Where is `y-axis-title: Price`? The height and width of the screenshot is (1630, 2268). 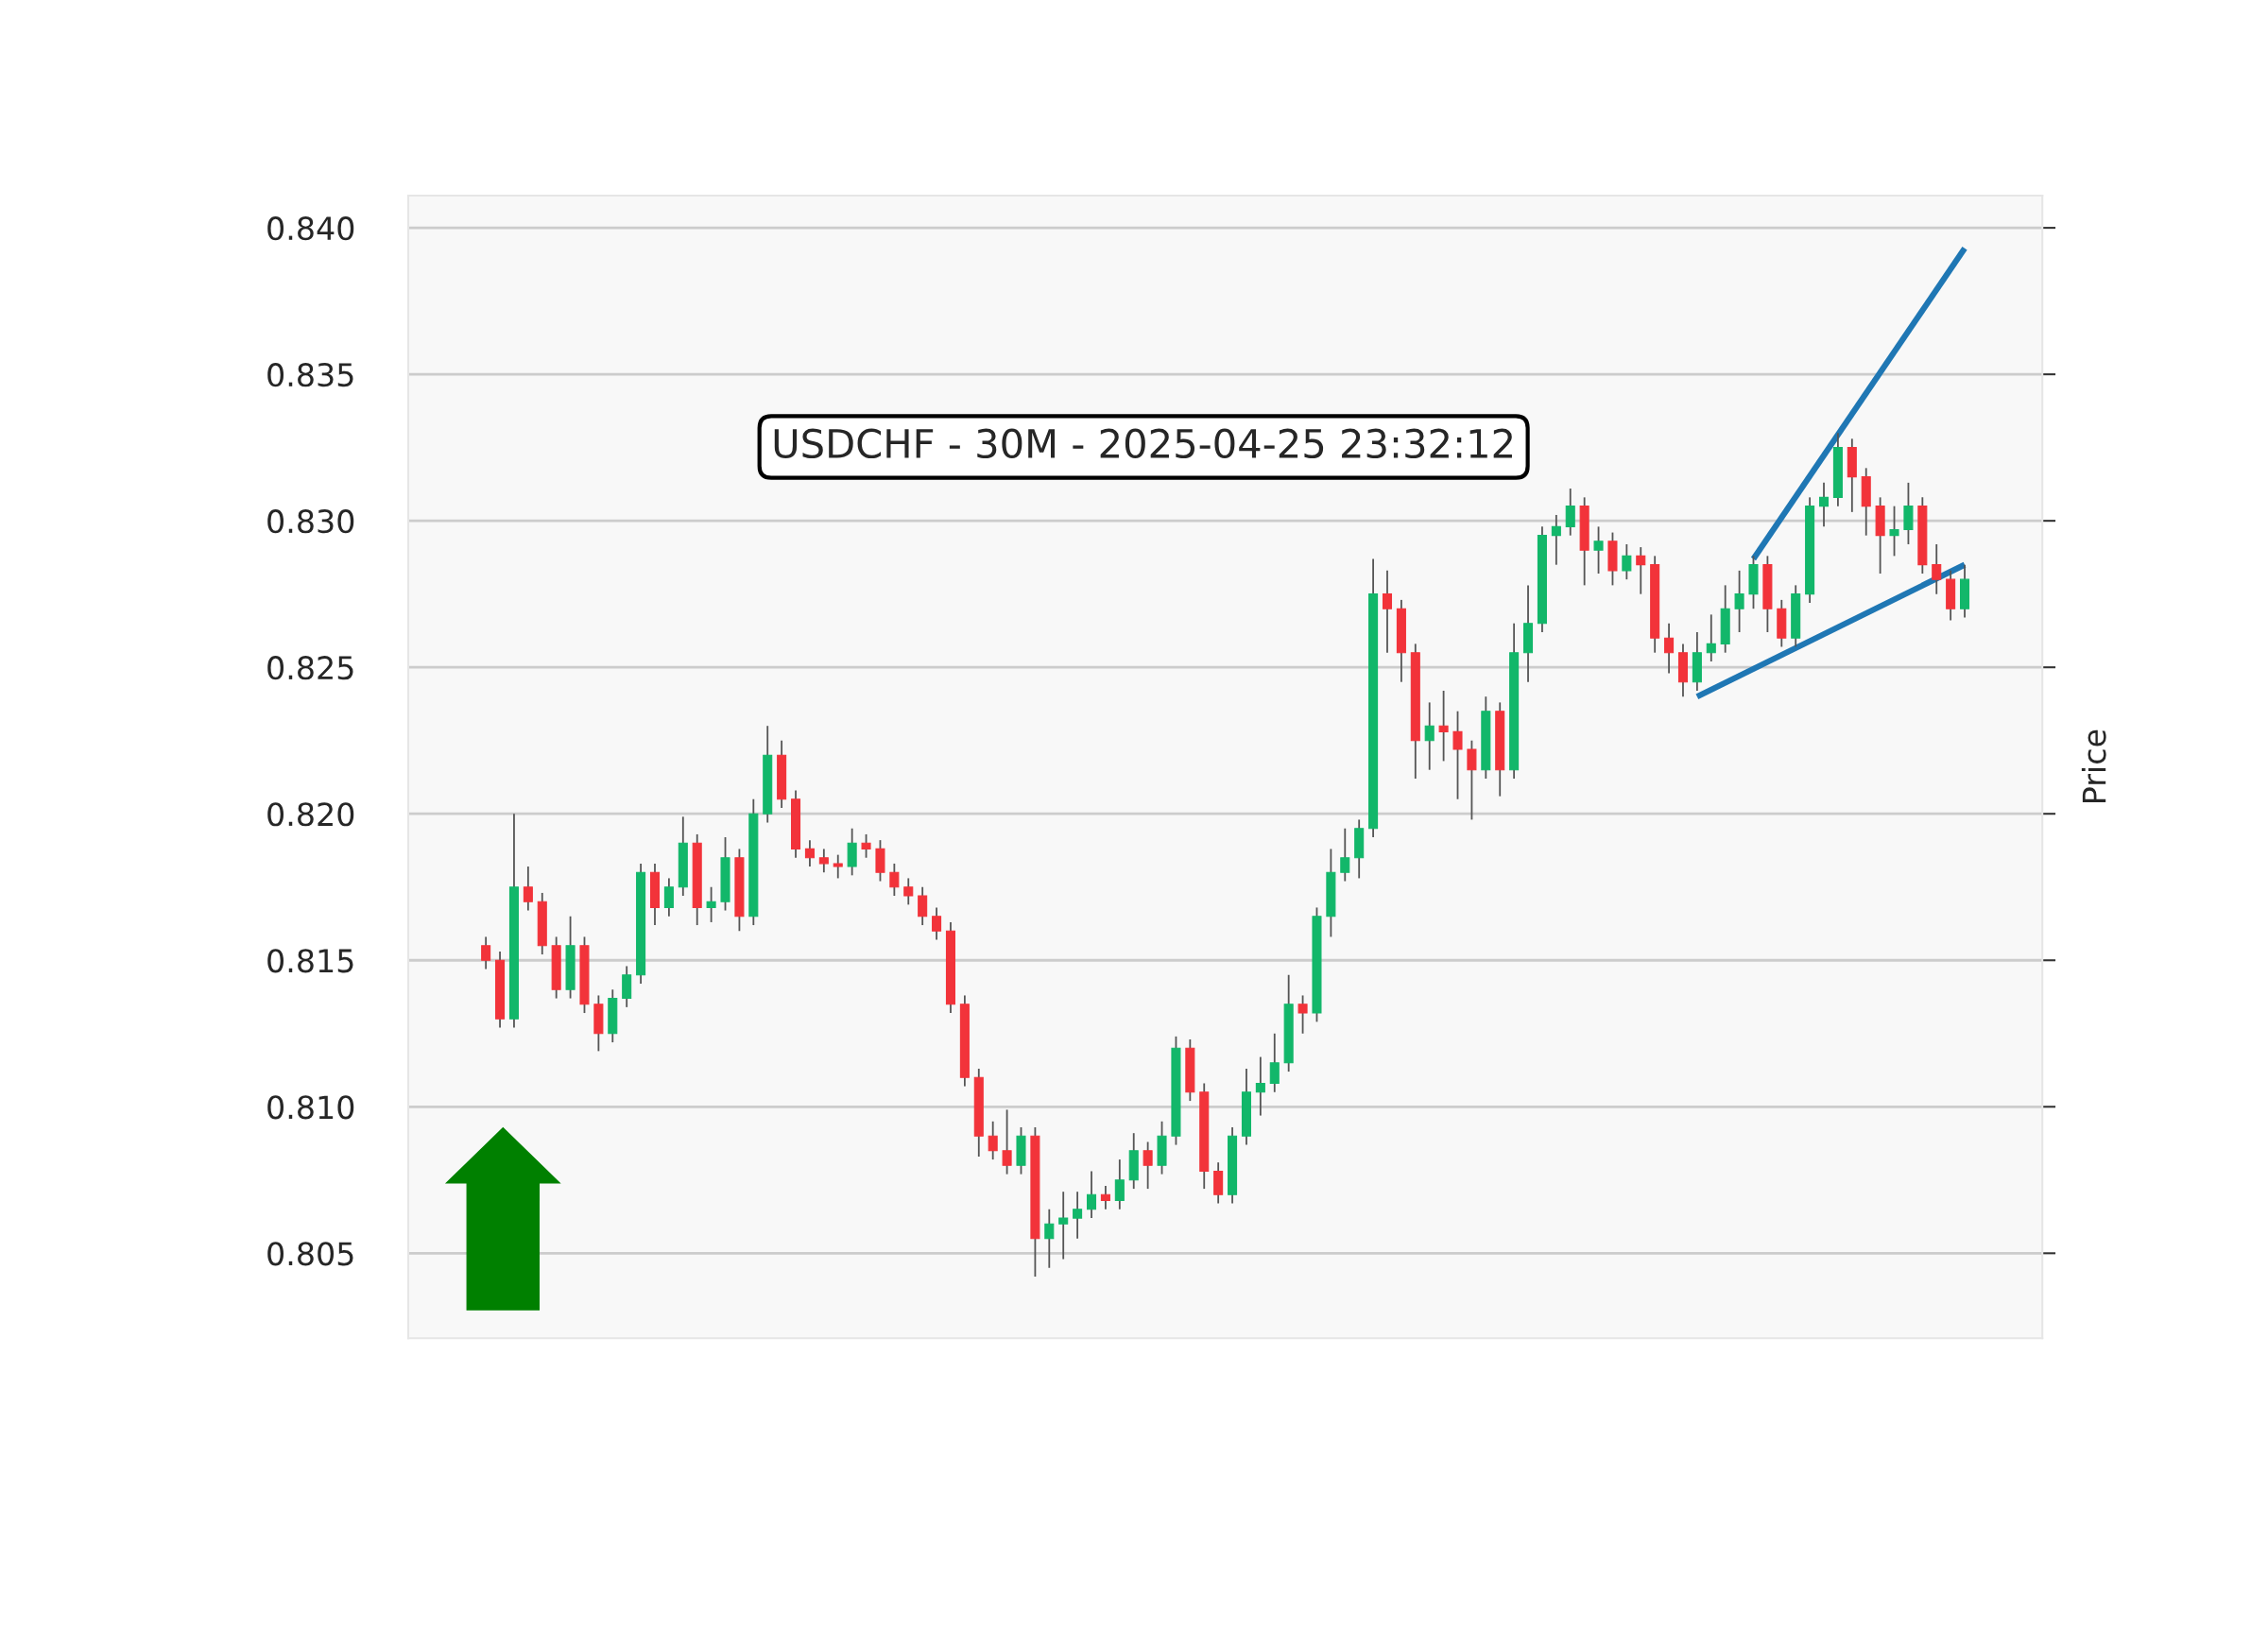
y-axis-title: Price is located at coordinates (2093, 766).